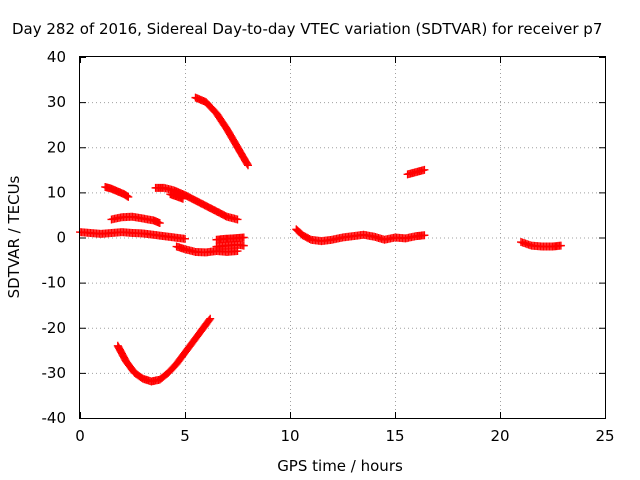  Describe the element at coordinates (499, 436) in the screenshot. I see `x-tick-label: 20` at that location.